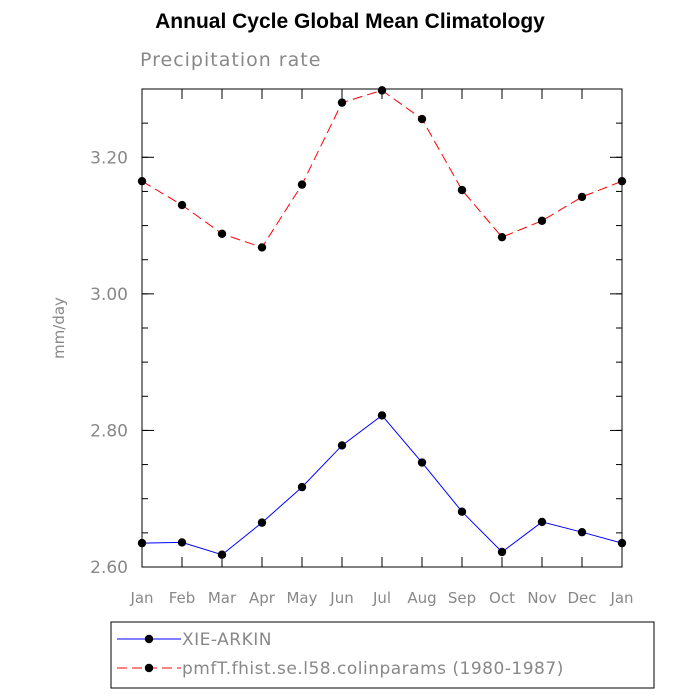  I want to click on x-tick-label: Jun, so click(341, 598).